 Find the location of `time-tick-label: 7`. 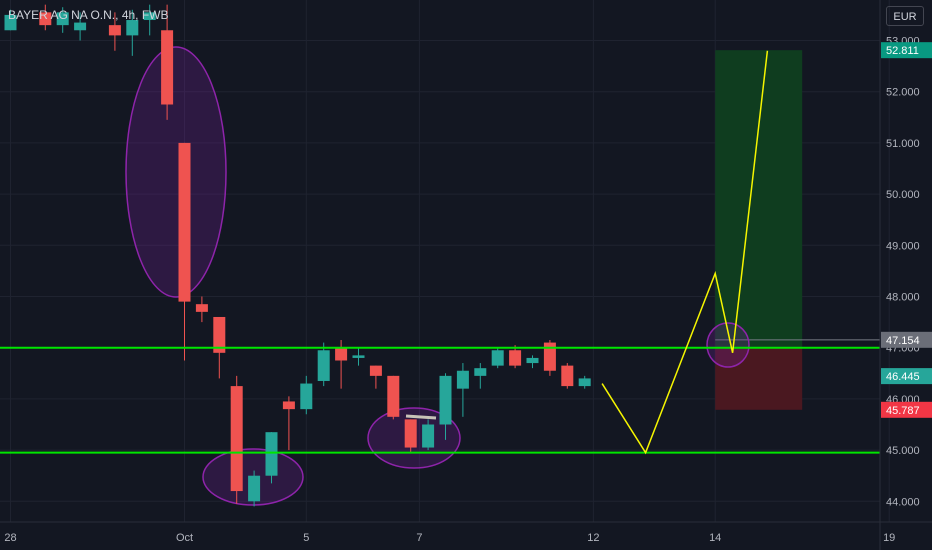

time-tick-label: 7 is located at coordinates (419, 538).